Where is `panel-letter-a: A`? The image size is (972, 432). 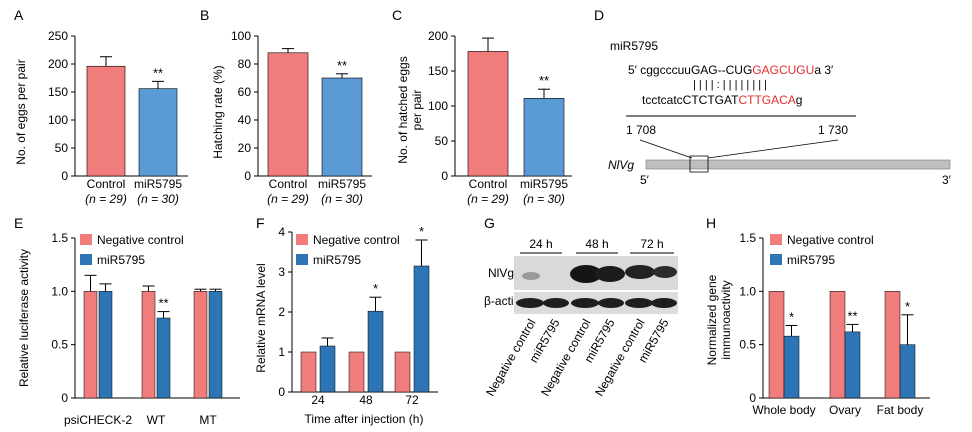
panel-letter-a: A is located at coordinates (19, 15).